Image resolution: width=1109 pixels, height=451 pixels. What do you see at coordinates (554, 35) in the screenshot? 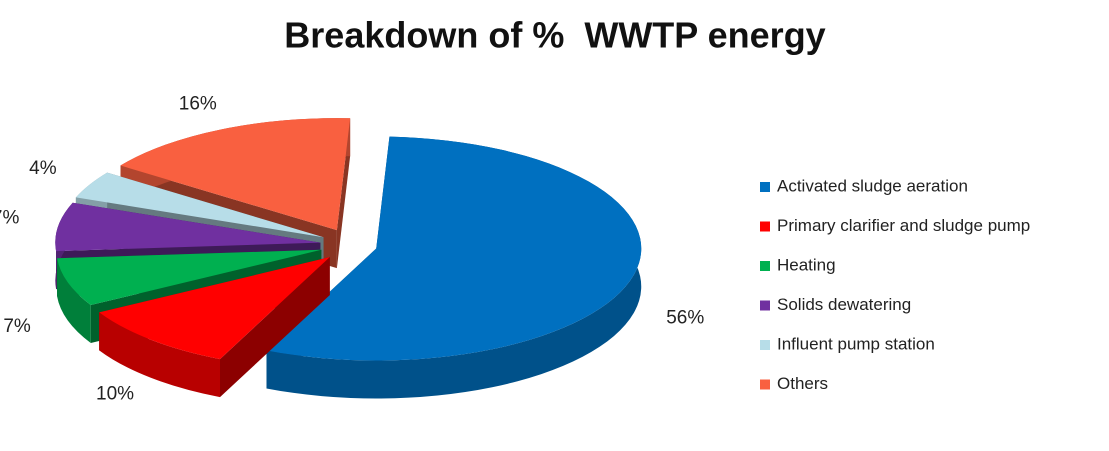
I see `chart-title: Breakdown of % WWTP energy` at bounding box center [554, 35].